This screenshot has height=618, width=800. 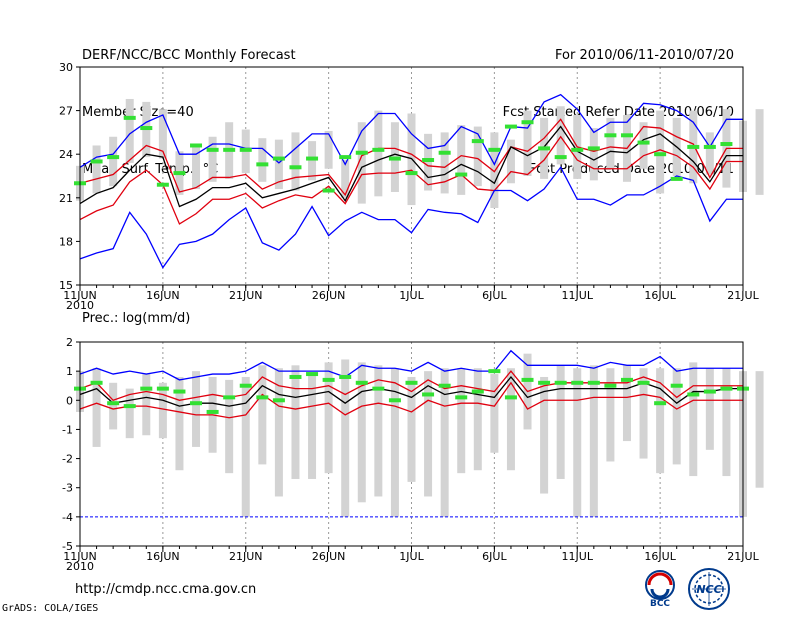 What do you see at coordinates (644, 55) in the screenshot?
I see `forecast-period: For 2010/06/11-2010/07/20` at bounding box center [644, 55].